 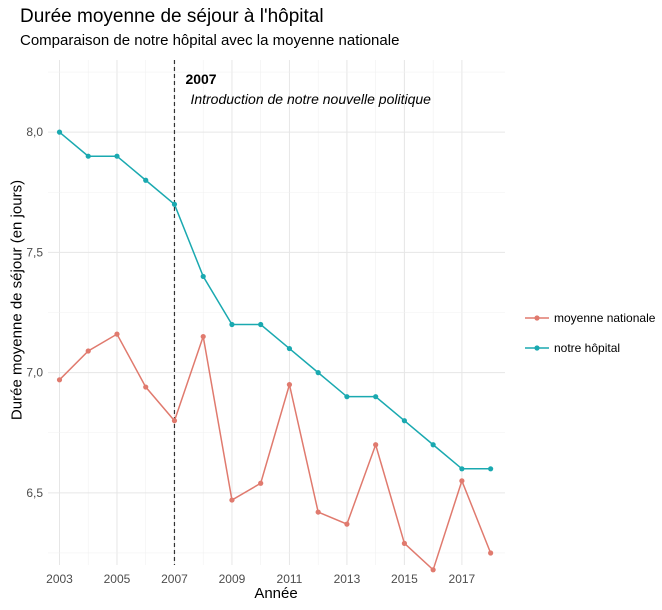 I want to click on y-tick-label: 6,5, so click(x=34, y=493).